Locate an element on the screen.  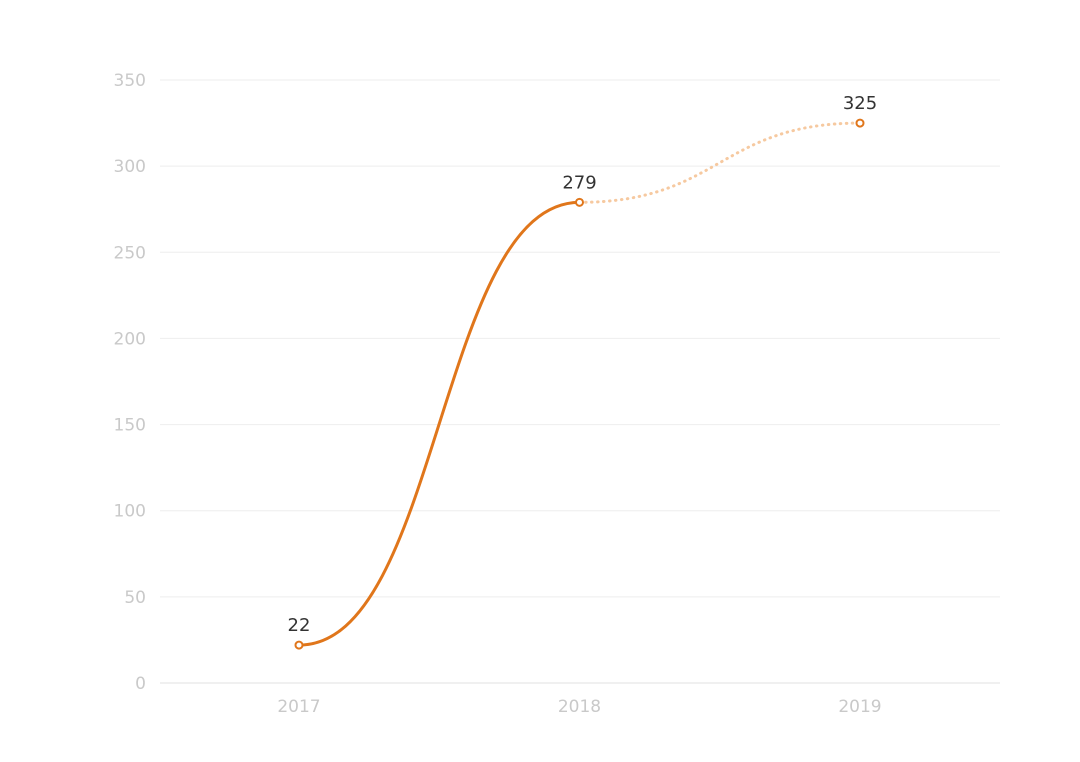
x-tick-label: 2018 is located at coordinates (579, 707).